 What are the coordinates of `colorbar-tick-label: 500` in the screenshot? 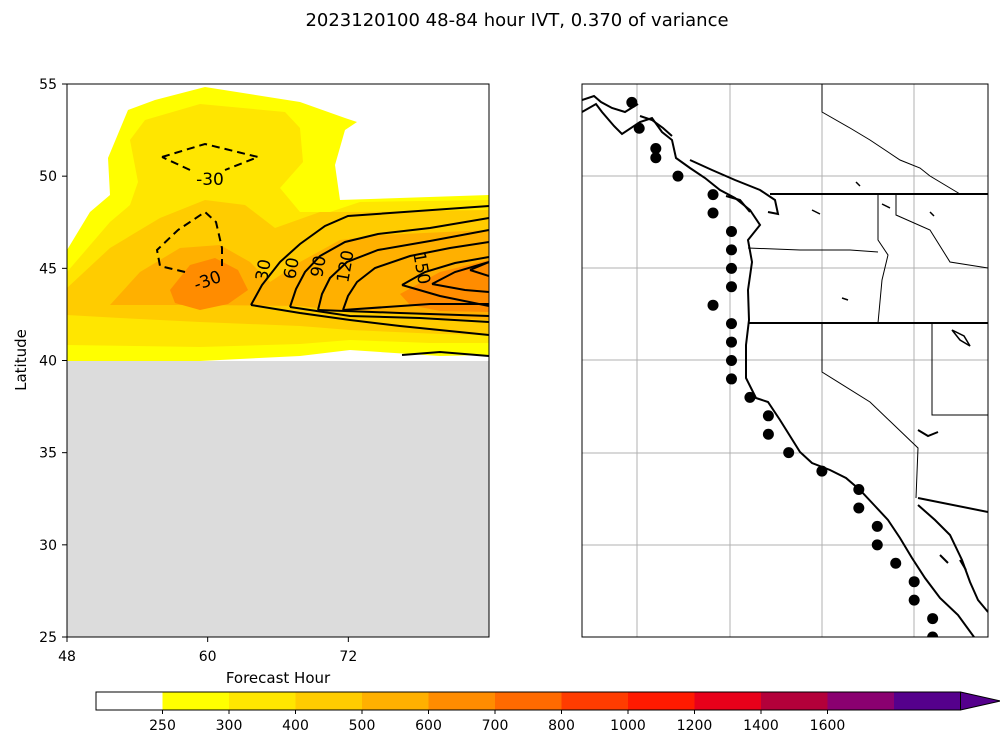 It's located at (362, 726).